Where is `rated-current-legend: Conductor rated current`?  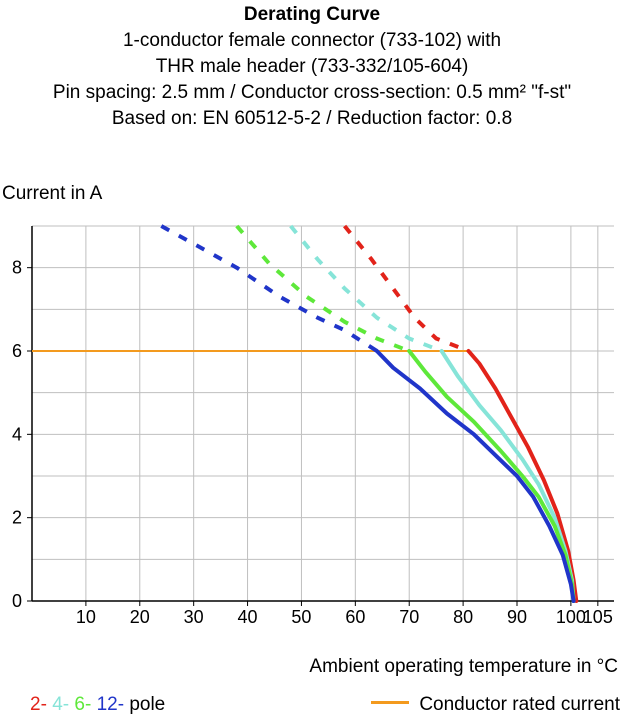 rated-current-legend: Conductor rated current is located at coordinates (495, 705).